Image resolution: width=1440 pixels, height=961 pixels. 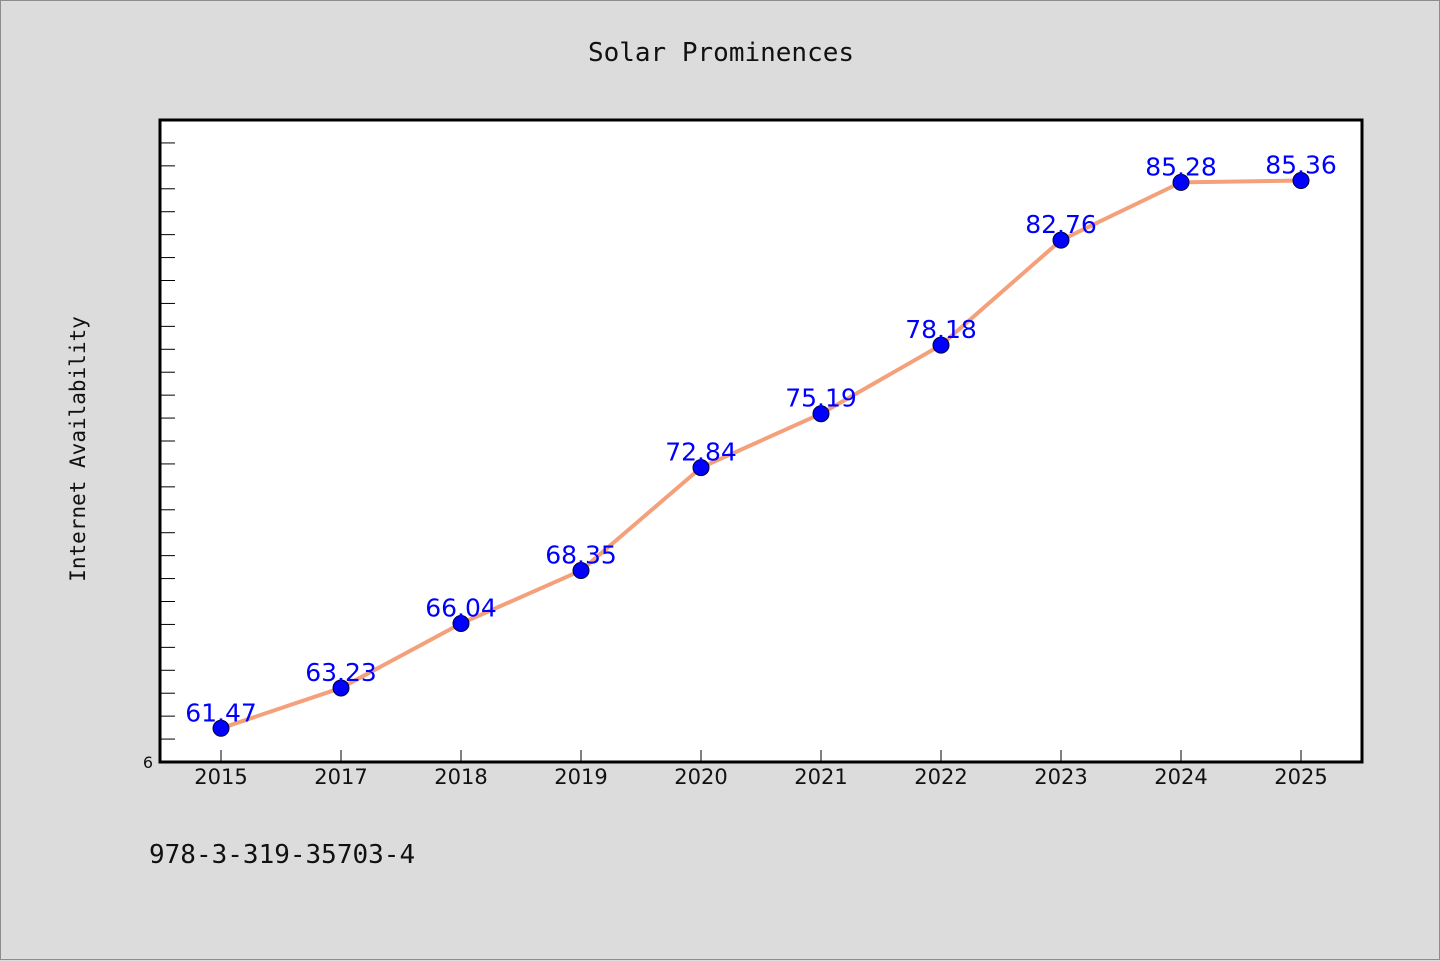 I want to click on x-axis-tick-label: 2024, so click(x=1180, y=777).